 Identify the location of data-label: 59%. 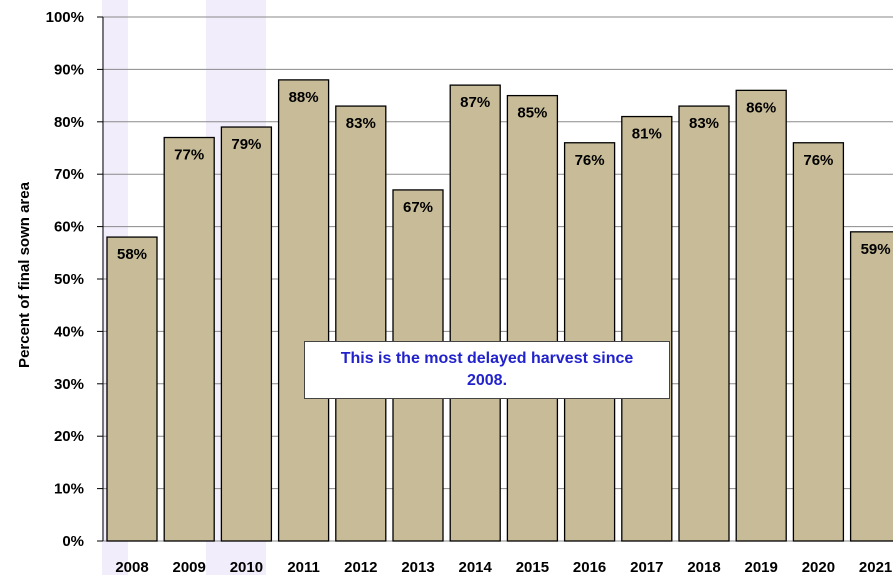
(876, 249).